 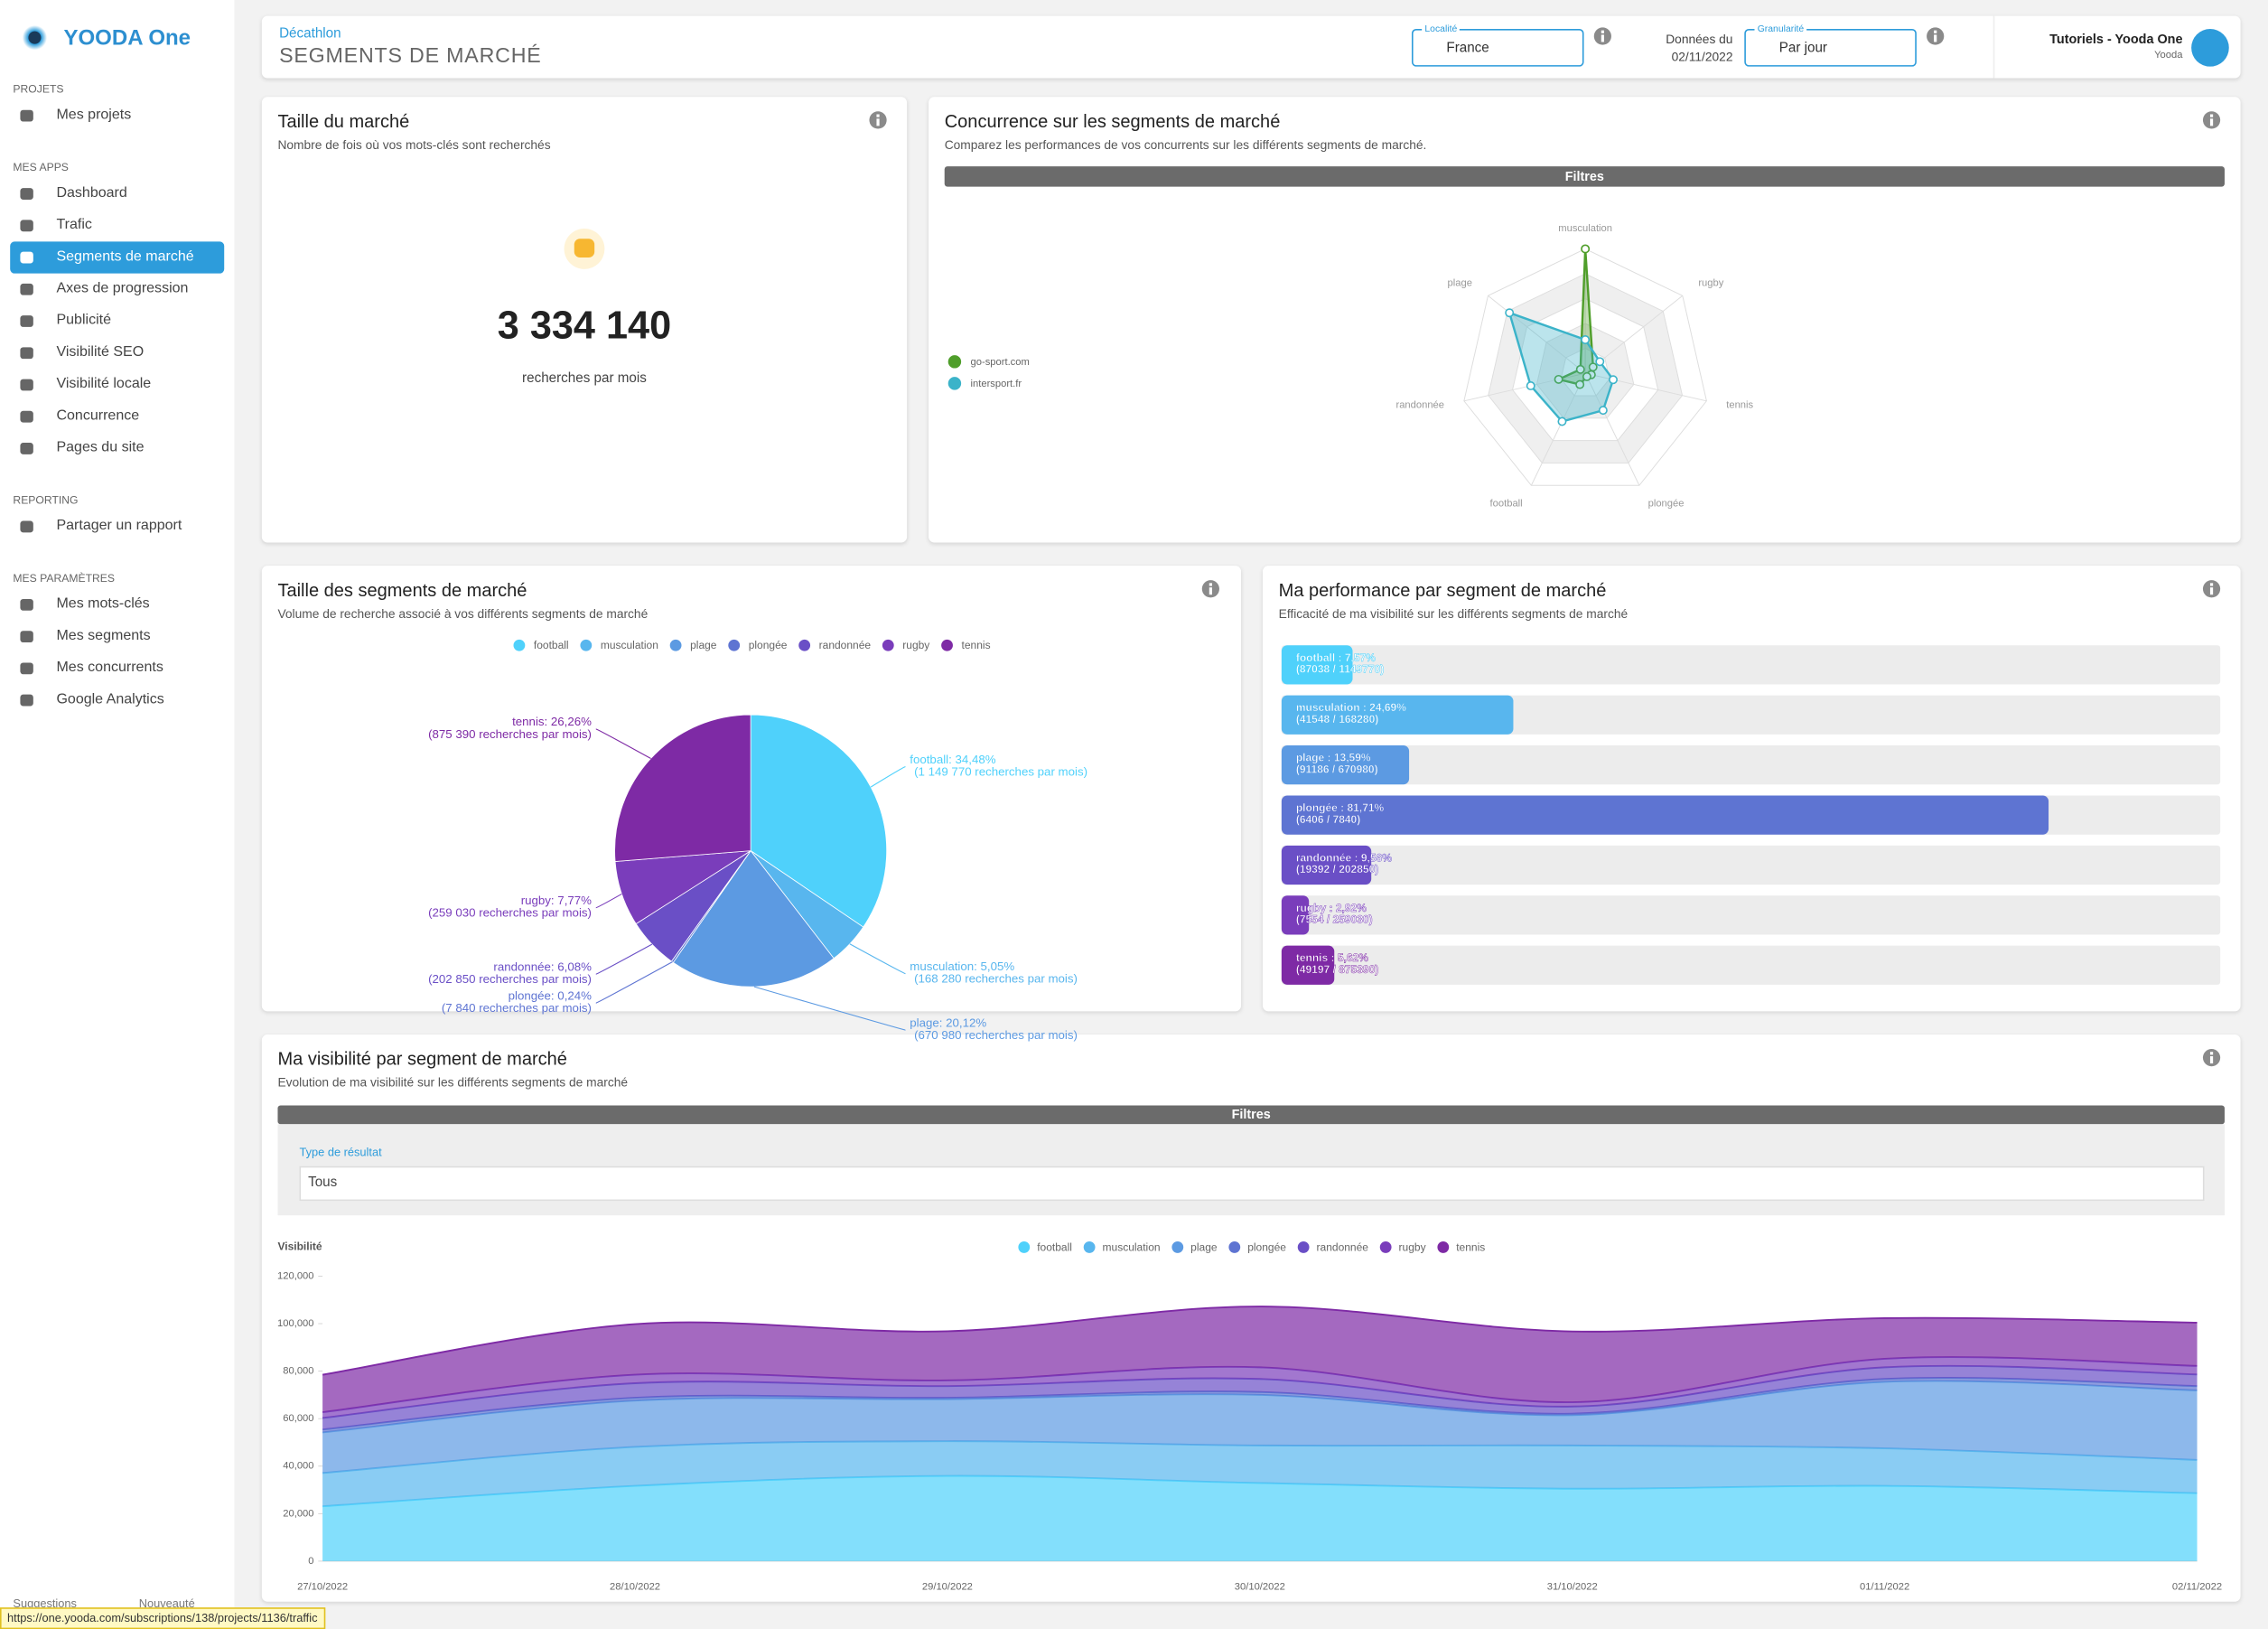 What do you see at coordinates (117, 225) in the screenshot?
I see `nav-item: Trafic` at bounding box center [117, 225].